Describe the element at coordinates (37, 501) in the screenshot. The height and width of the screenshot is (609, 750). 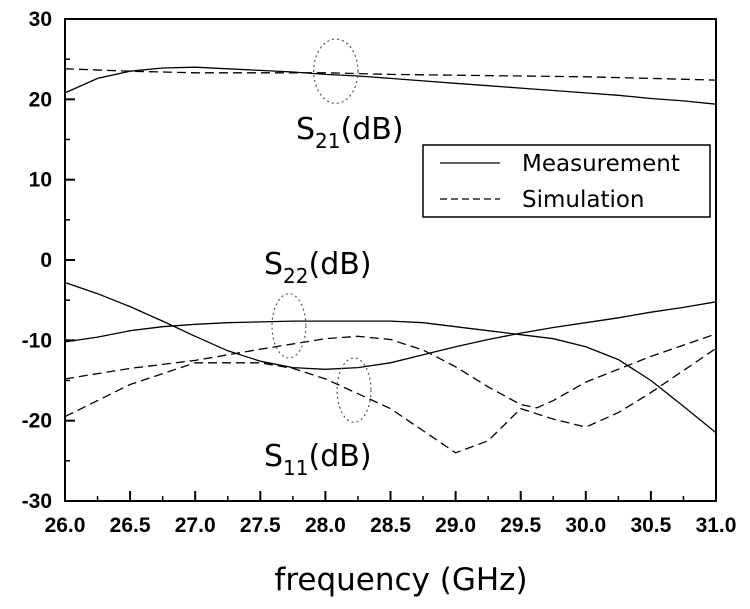
I see `y-tick-label: -30` at that location.